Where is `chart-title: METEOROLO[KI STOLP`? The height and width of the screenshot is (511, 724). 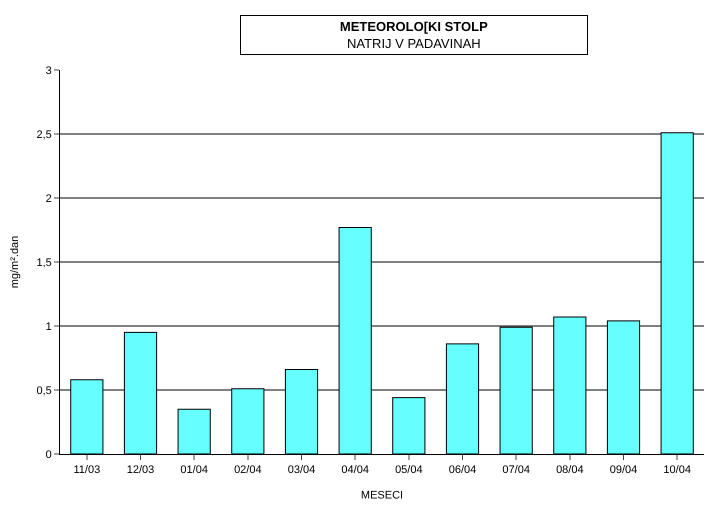 chart-title: METEOROLO[KI STOLP is located at coordinates (414, 26).